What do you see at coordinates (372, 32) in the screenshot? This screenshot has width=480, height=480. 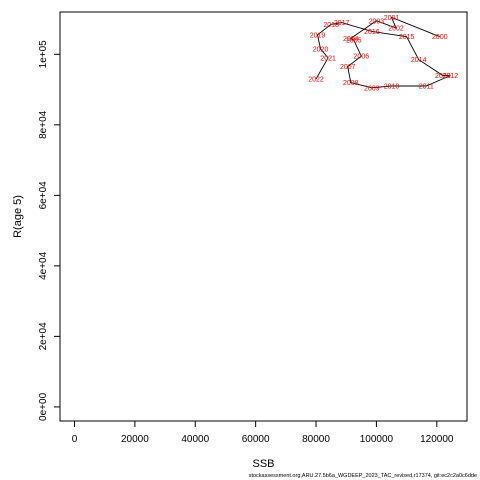 I see `point-label-2016: 2016` at bounding box center [372, 32].